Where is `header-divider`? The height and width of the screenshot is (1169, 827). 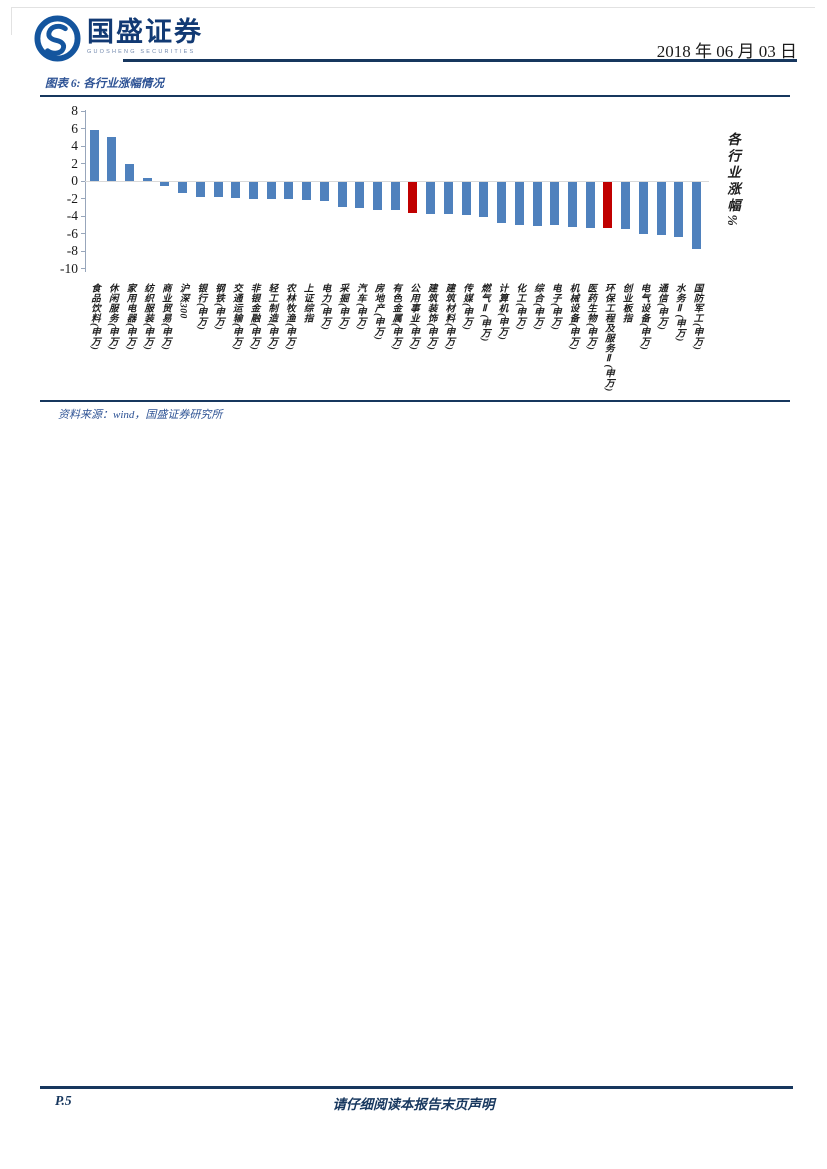
header-divider is located at coordinates (460, 60).